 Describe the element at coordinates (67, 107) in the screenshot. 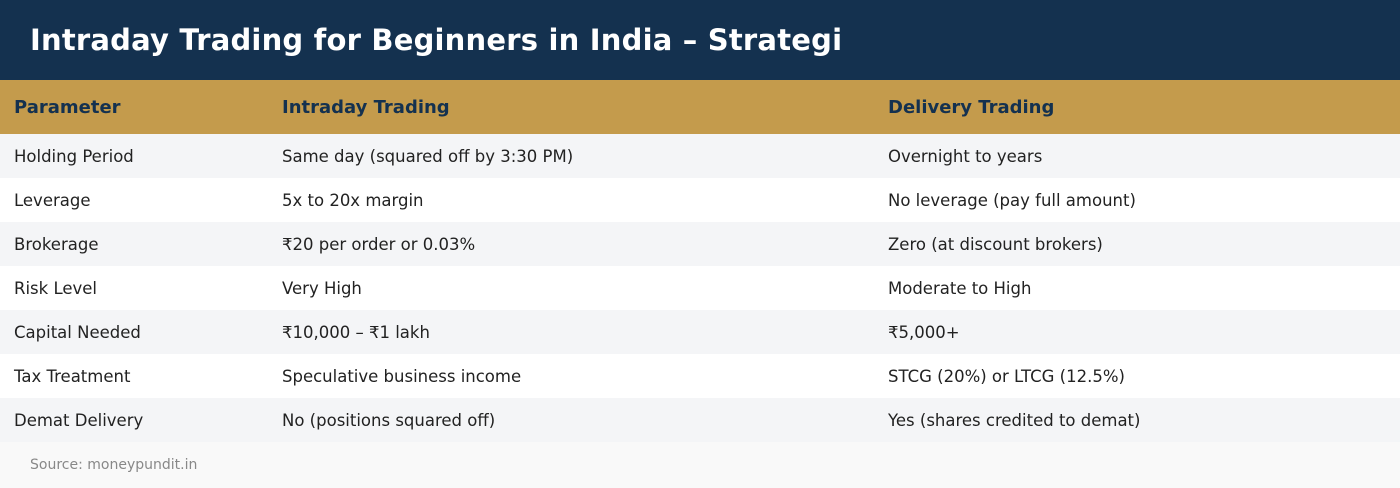

I see `column-header-parameter: Parameter` at that location.